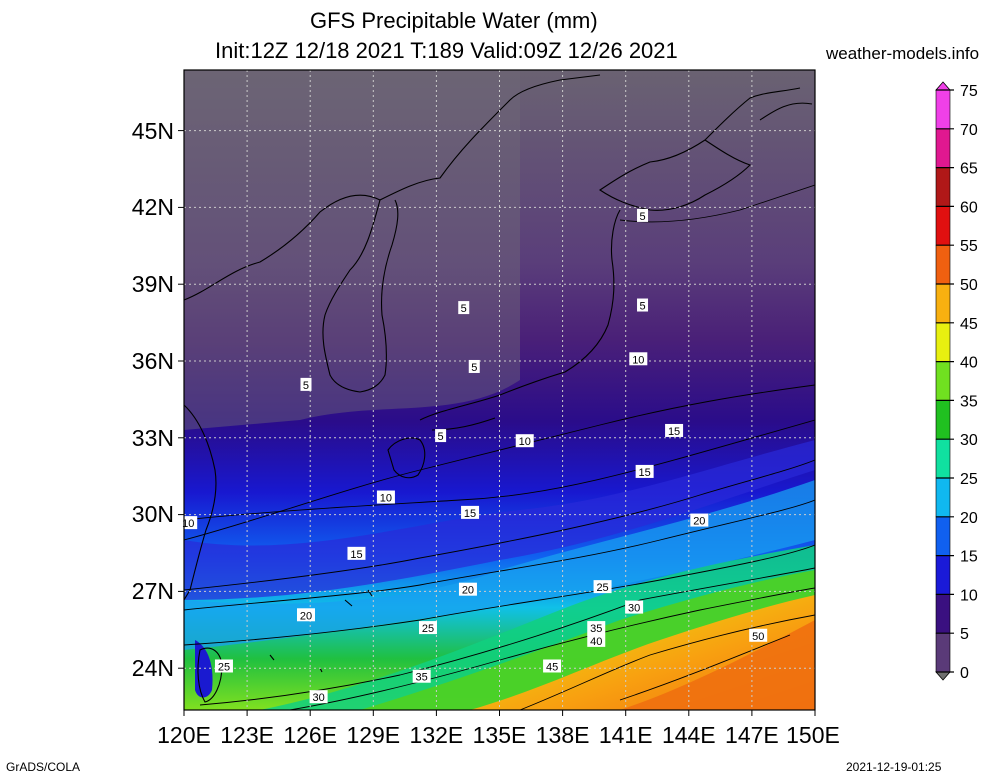  I want to click on colorbar-label: 35, so click(969, 401).